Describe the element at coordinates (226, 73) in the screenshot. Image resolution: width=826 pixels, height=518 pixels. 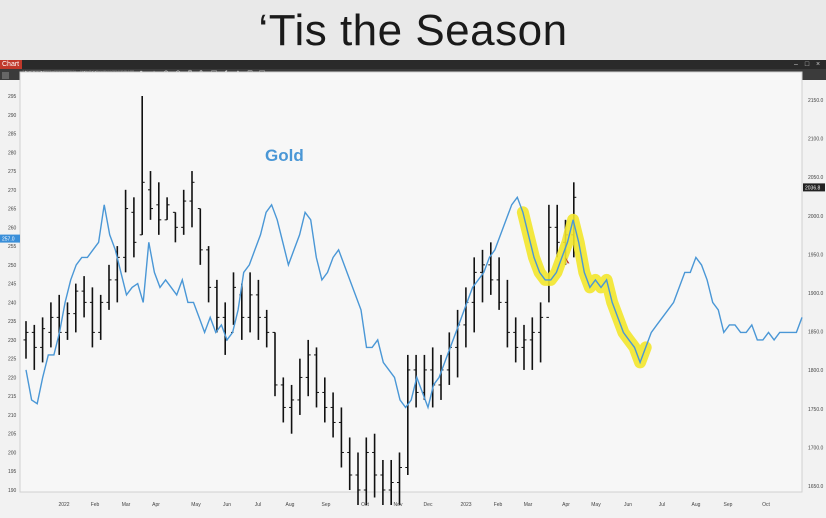
I see `indicator-icon: ƒ` at that location.